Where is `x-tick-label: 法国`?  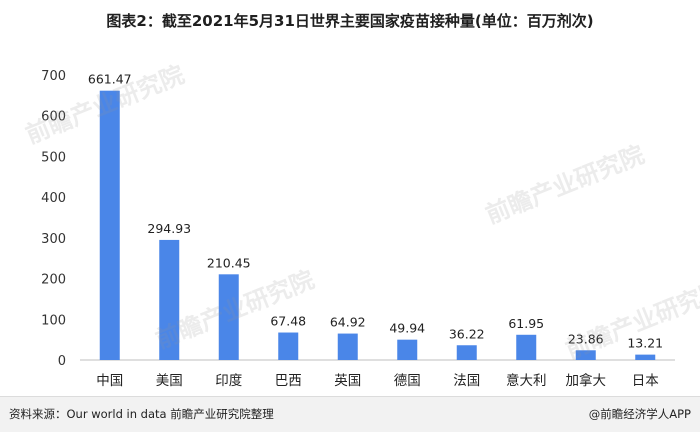 x-tick-label: 法国 is located at coordinates (466, 381).